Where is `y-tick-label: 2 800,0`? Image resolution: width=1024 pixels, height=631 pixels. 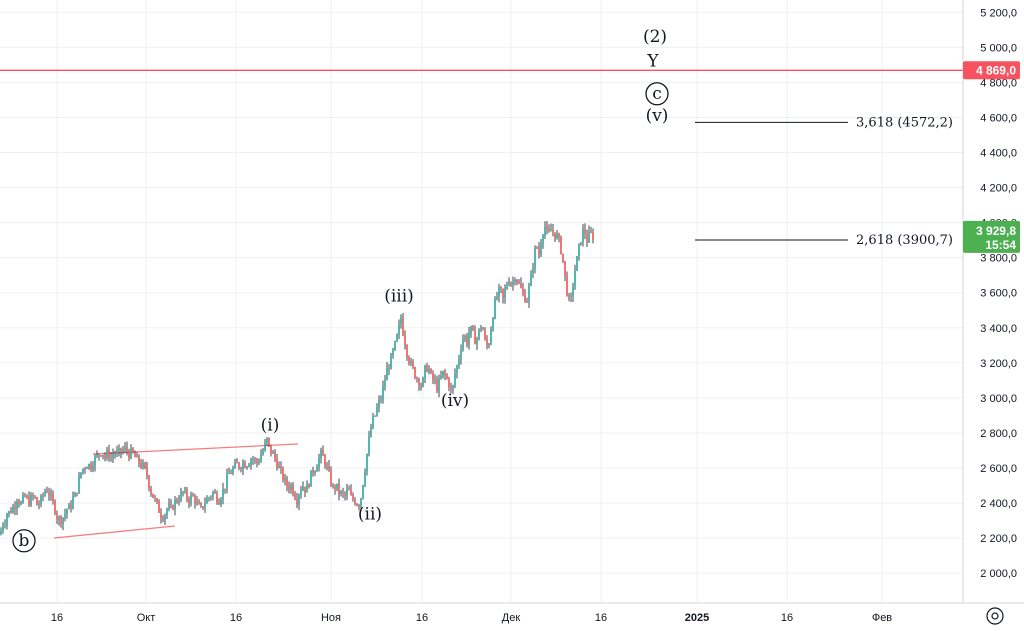 y-tick-label: 2 800,0 is located at coordinates (998, 434).